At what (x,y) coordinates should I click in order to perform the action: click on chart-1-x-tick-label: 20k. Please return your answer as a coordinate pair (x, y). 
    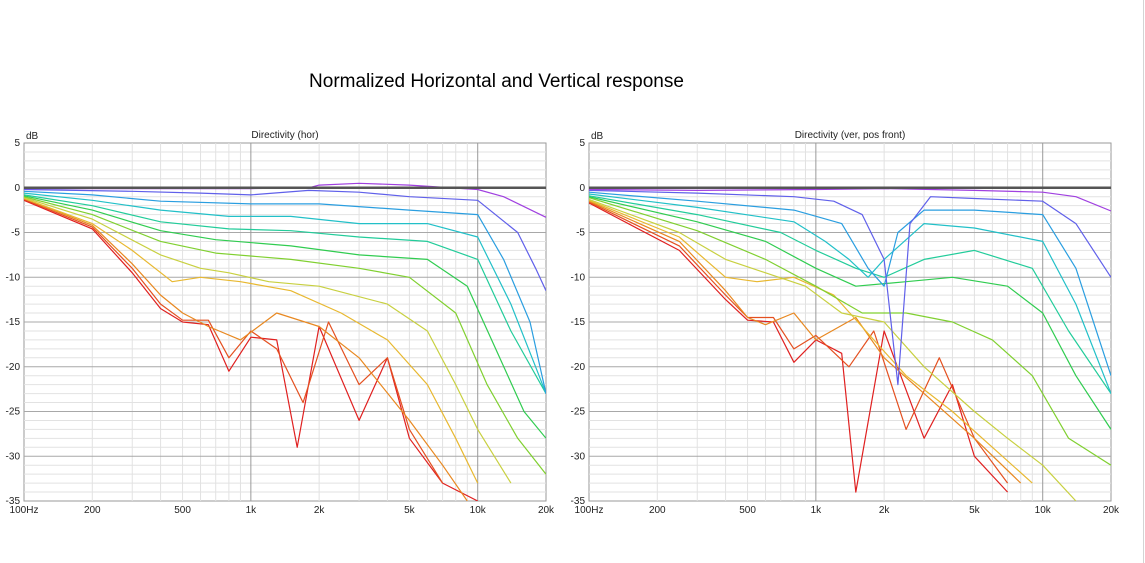
    Looking at the image, I should click on (1111, 510).